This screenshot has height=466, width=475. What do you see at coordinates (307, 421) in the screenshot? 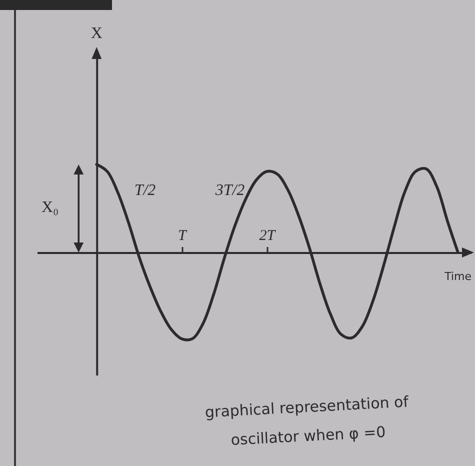
I see `text: graphical representation of oscillator when φ =0` at bounding box center [307, 421].